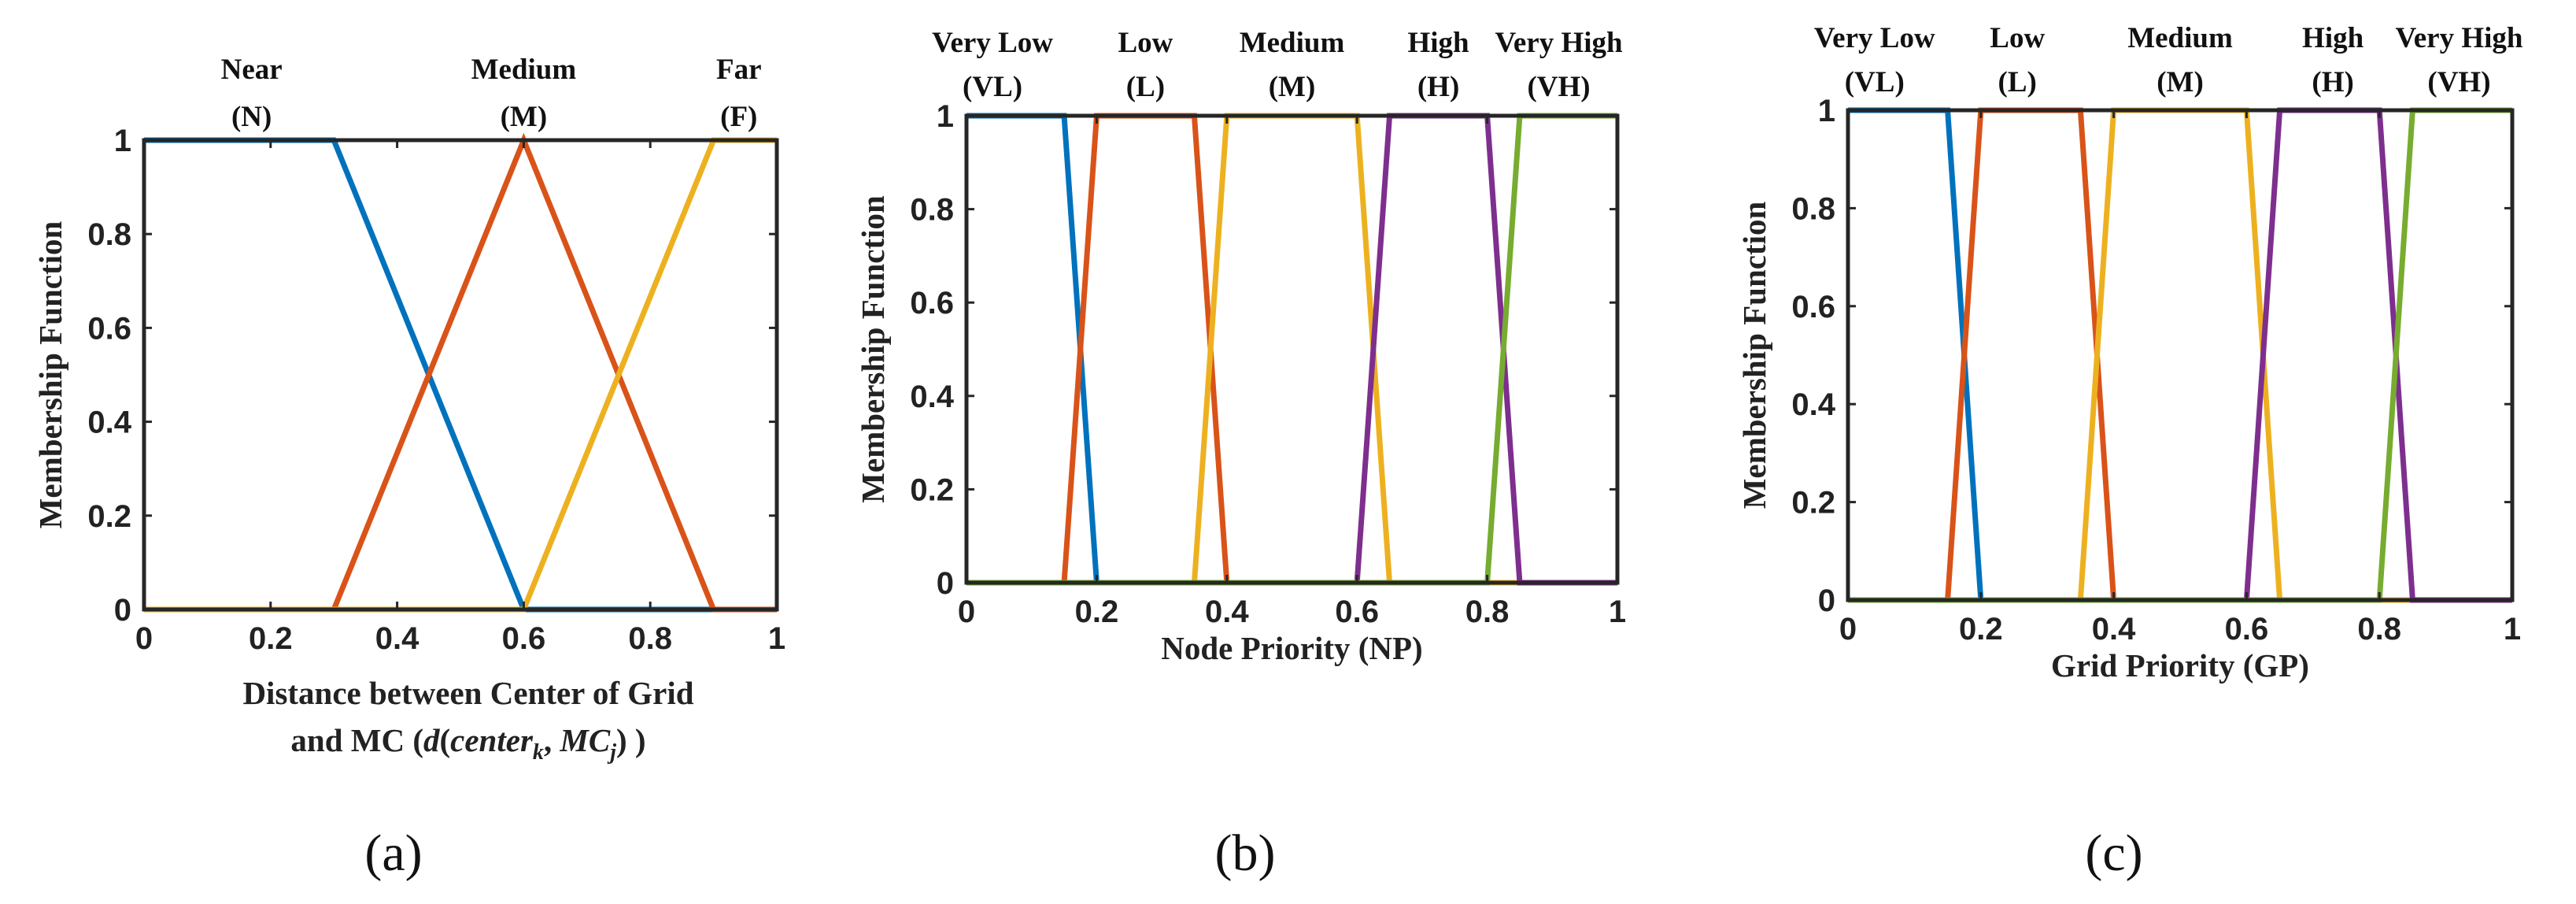 This screenshot has height=904, width=2576. What do you see at coordinates (1245, 853) in the screenshot?
I see `panel-caption: (b)` at bounding box center [1245, 853].